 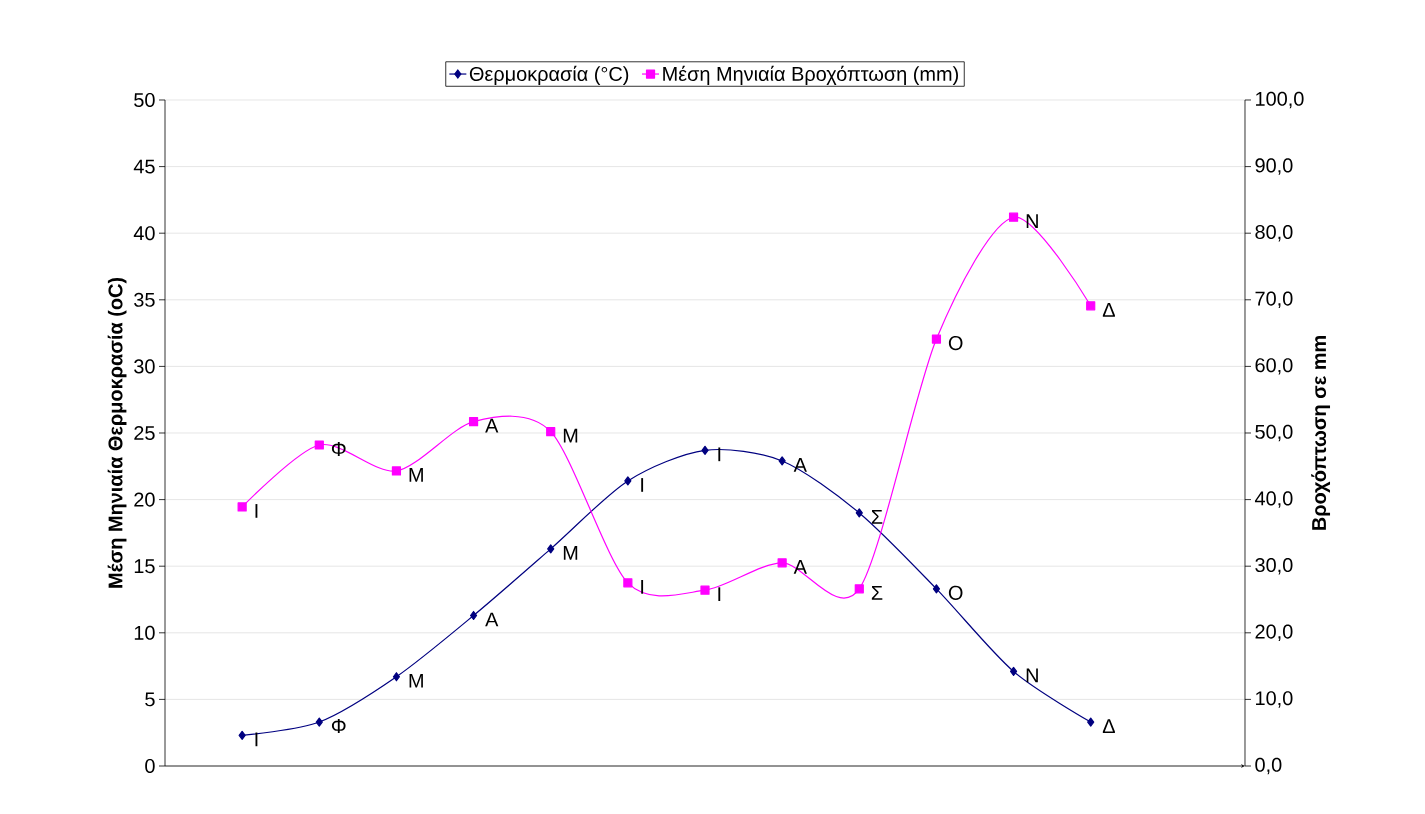 I want to click on y-tick-label: 20, so click(x=144, y=499).